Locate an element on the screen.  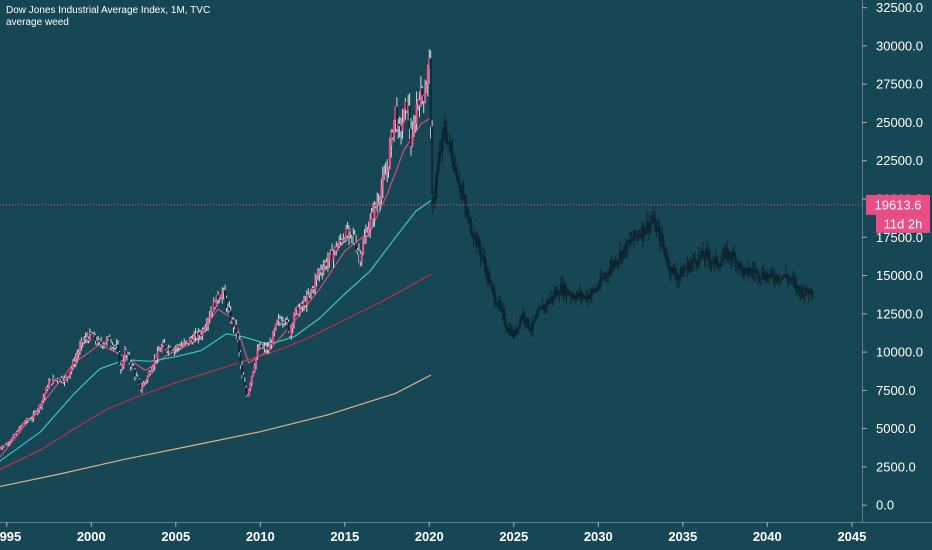
countdown-tag-background is located at coordinates (903, 223).